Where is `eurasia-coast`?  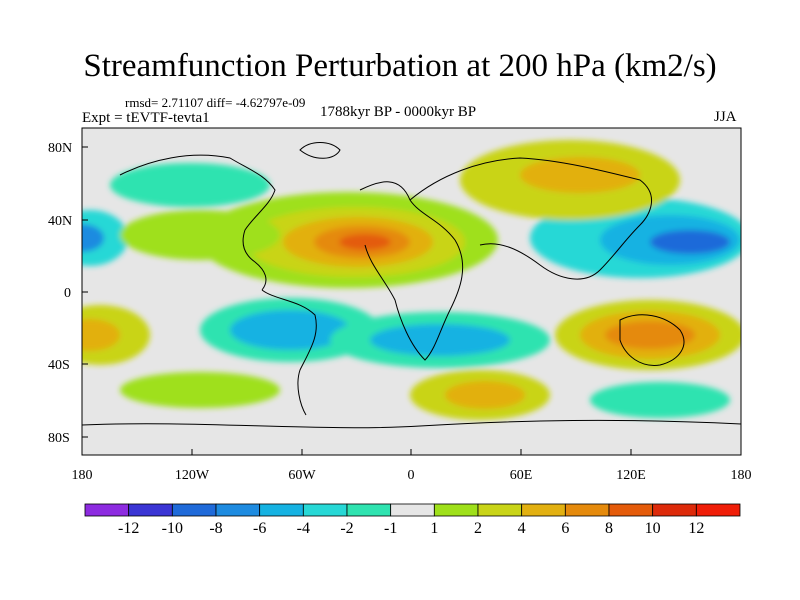 eurasia-coast is located at coordinates (530, 218).